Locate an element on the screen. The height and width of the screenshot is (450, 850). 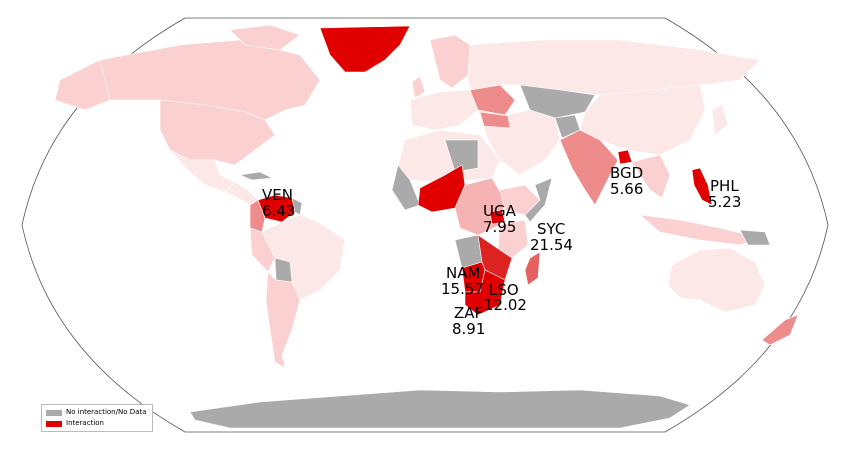
label-phl-value: 5.23 is located at coordinates (724, 202).